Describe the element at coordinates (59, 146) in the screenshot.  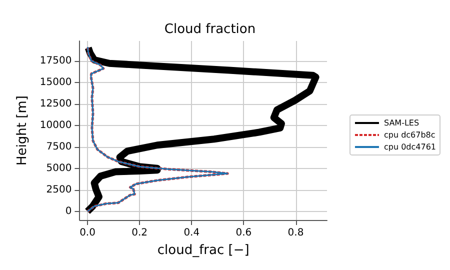
I see `y-tick-label: 7500` at that location.